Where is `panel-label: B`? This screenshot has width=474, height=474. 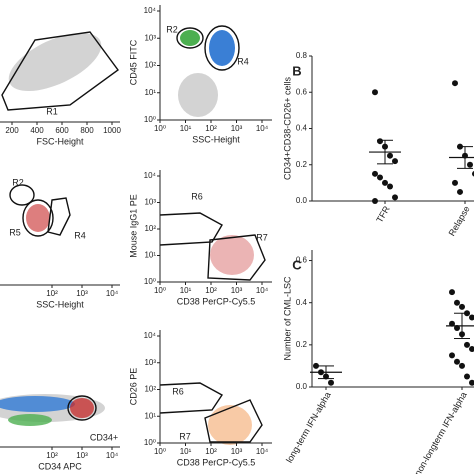
panel-label: B is located at coordinates (296, 70).